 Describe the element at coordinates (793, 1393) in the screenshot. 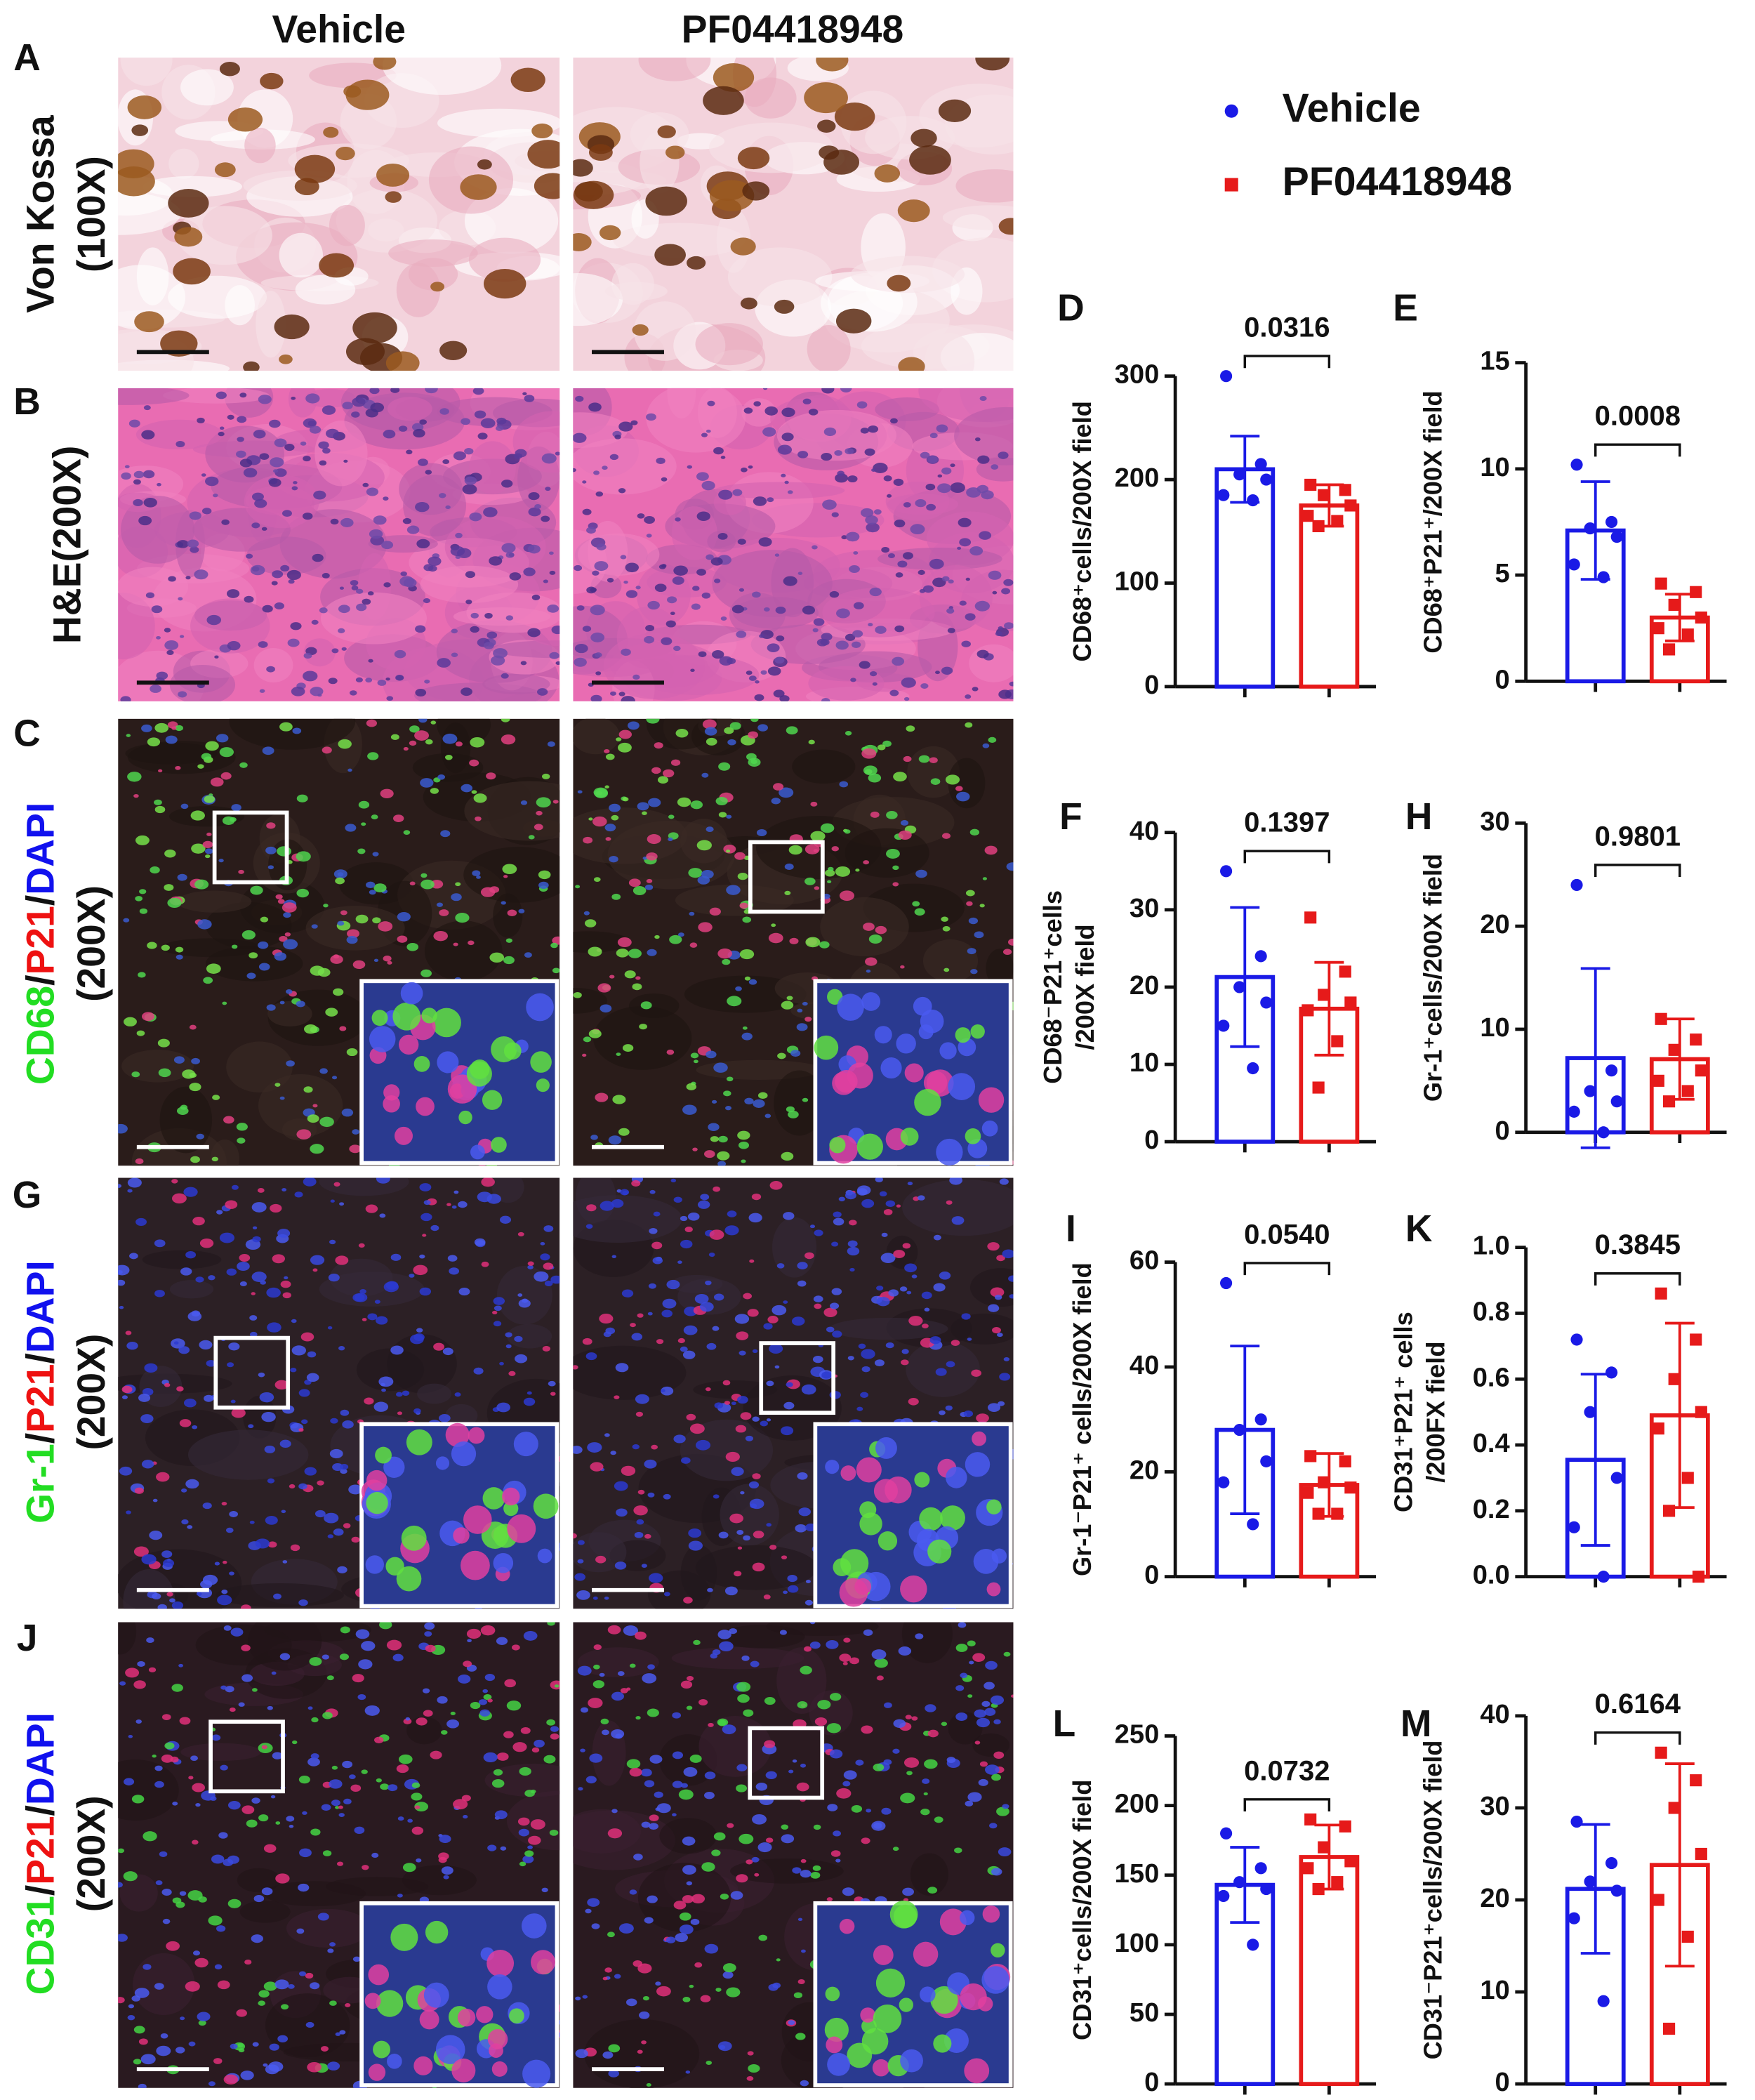

I see `micrograph` at that location.